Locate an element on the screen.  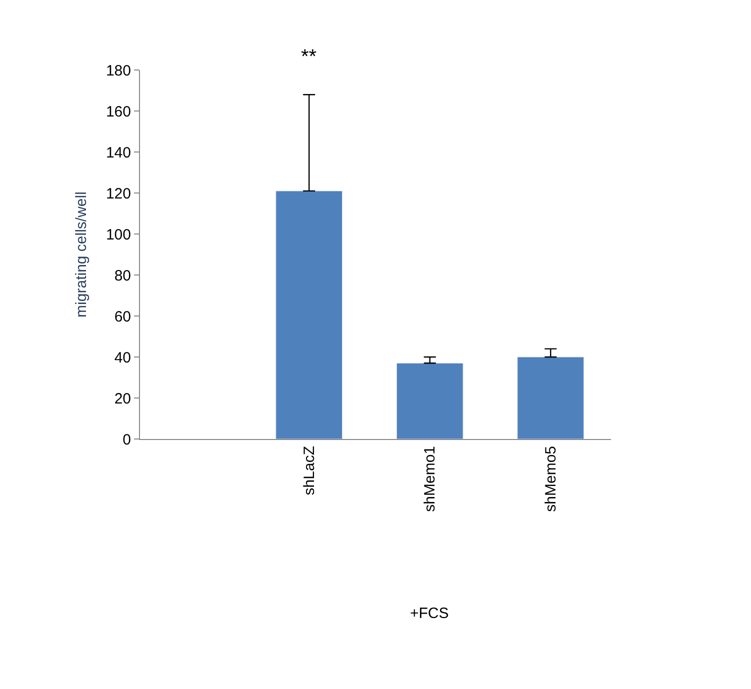
y-tick-label: 20 is located at coordinates (122, 399).